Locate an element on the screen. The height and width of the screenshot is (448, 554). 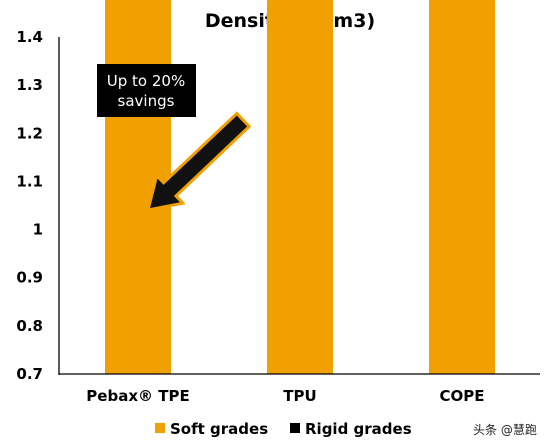
x-axis-labels: Pebax® TPE TPU COPE is located at coordinates (285, 396).